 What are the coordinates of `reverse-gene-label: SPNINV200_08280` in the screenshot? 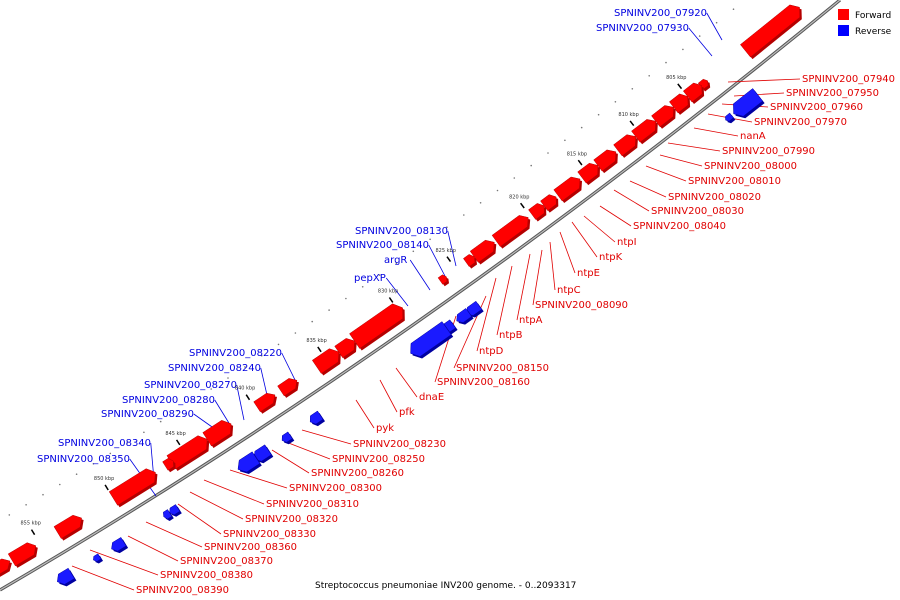 It's located at (168, 400).